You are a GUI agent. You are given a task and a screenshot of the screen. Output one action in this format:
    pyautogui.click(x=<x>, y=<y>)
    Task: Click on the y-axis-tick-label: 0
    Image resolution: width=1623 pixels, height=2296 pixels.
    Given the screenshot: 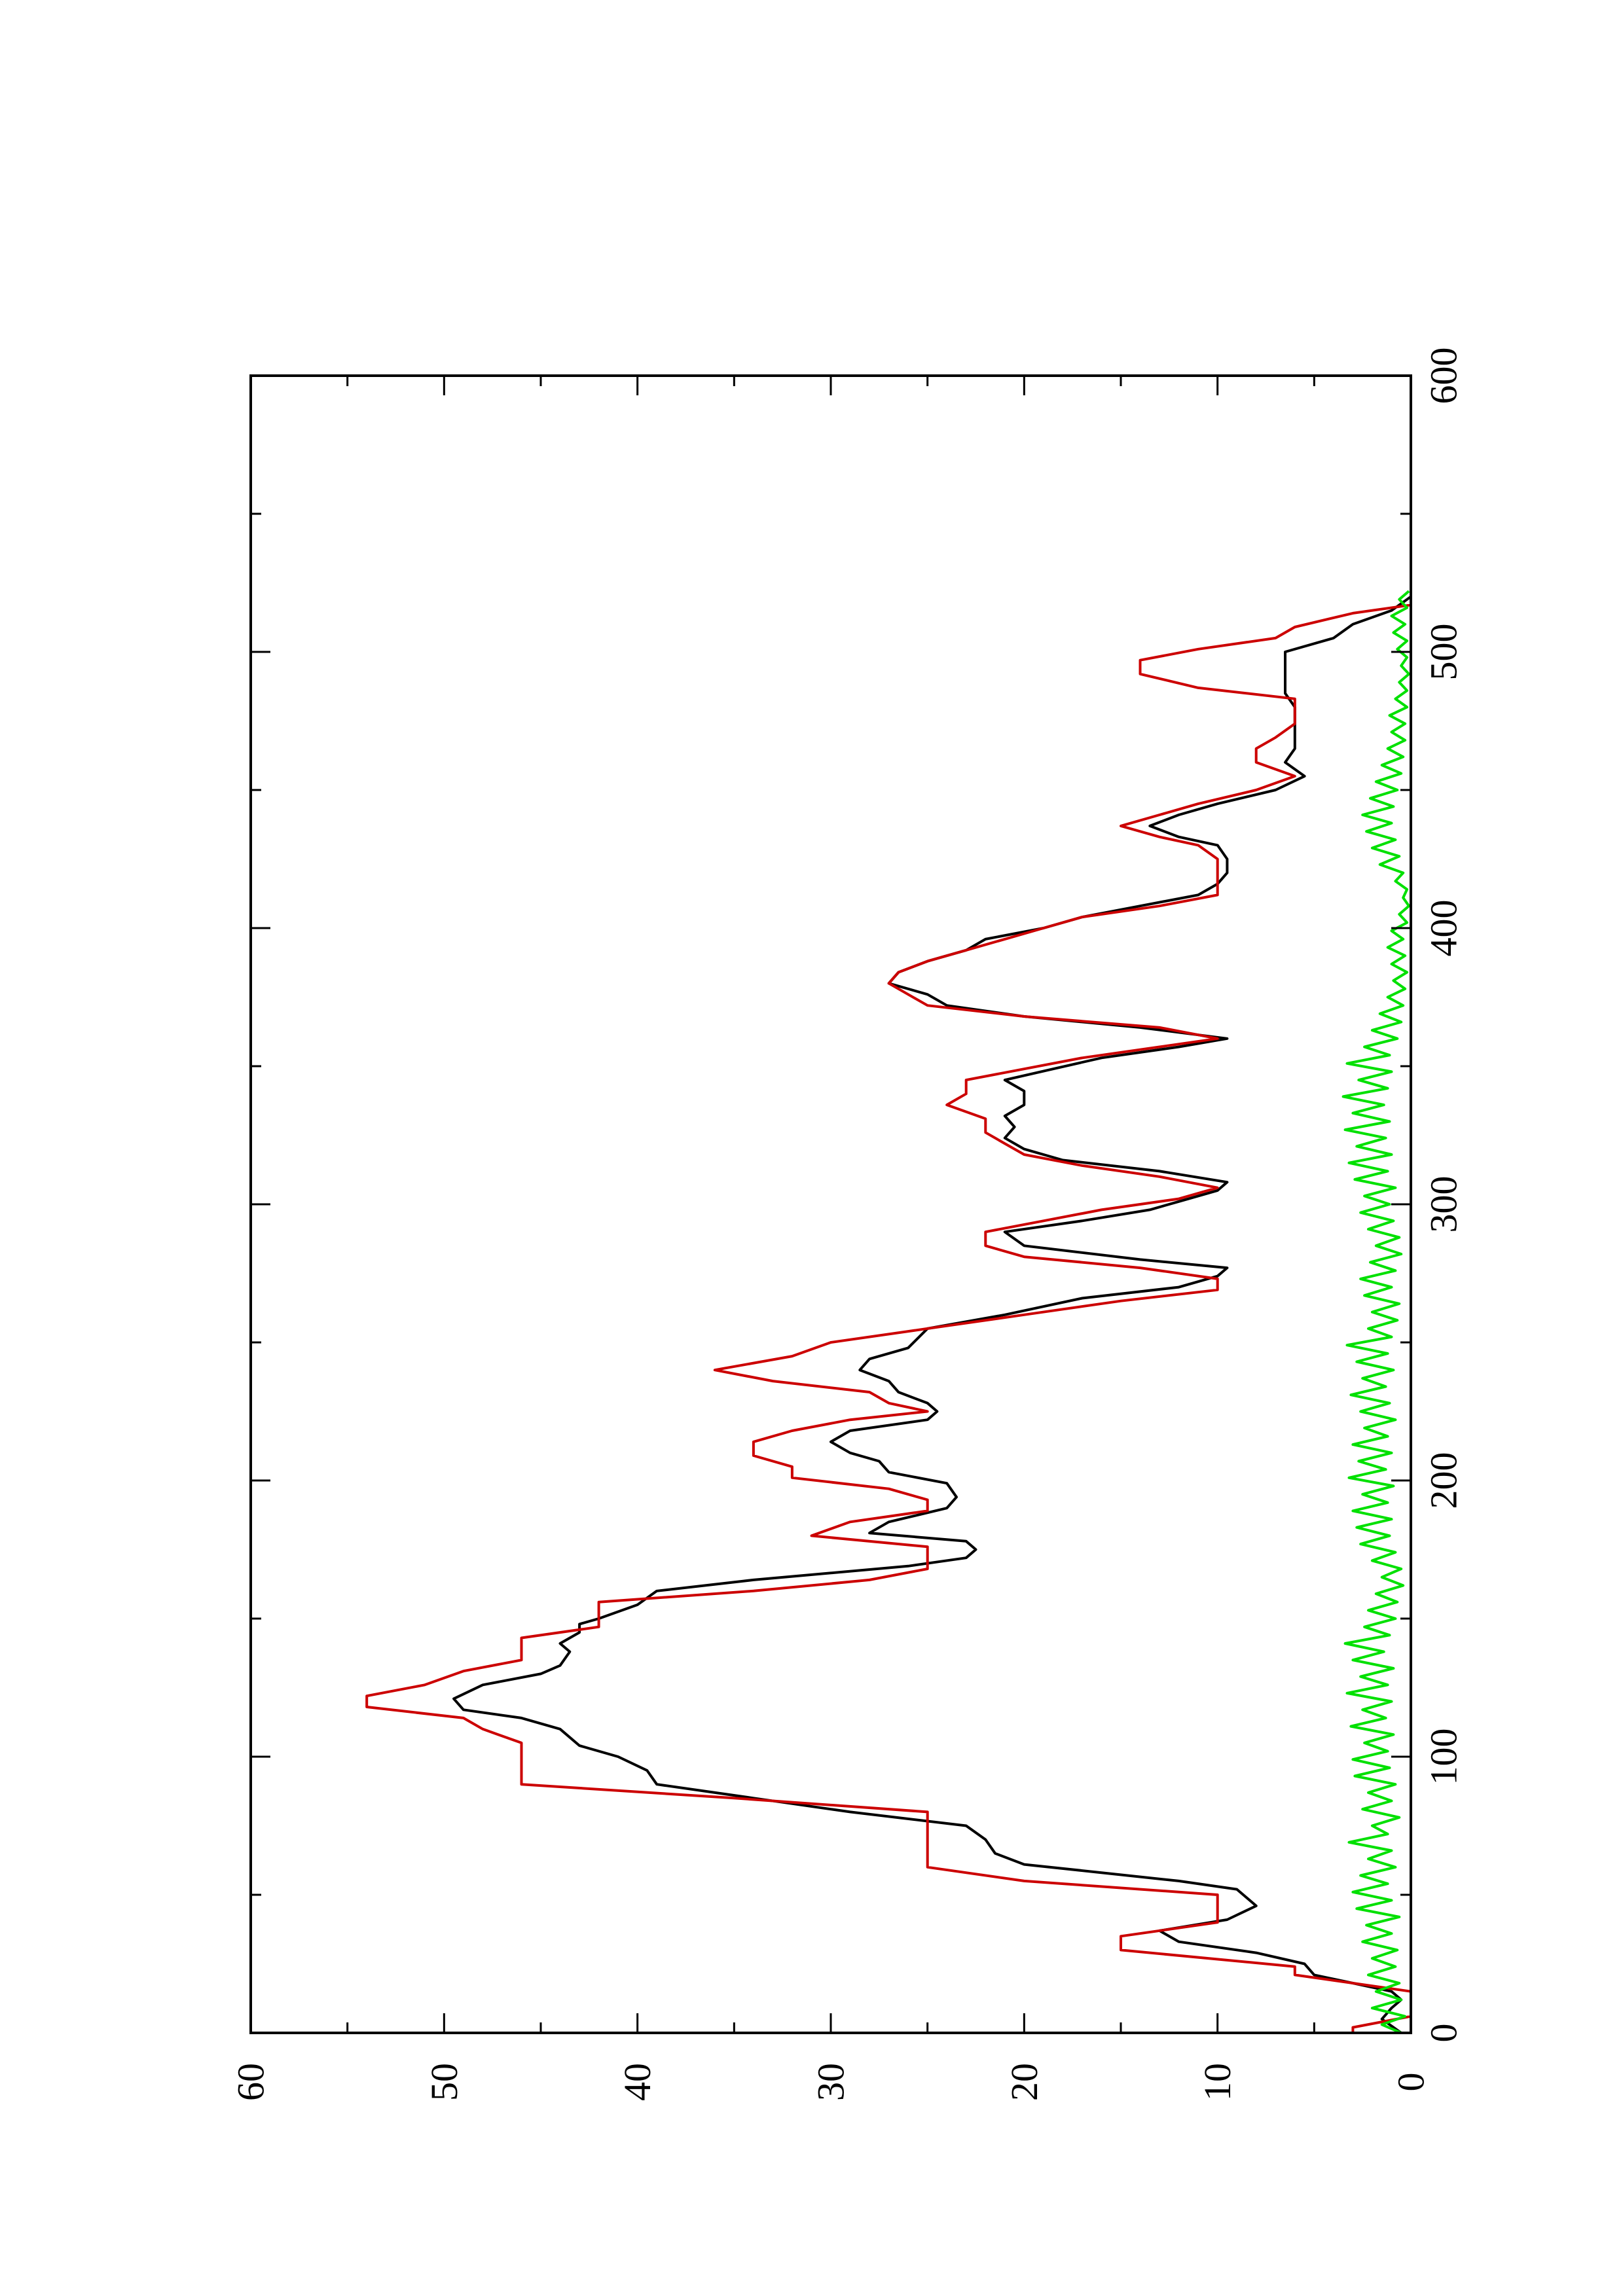 What is the action you would take?
    pyautogui.click(x=1411, y=2082)
    